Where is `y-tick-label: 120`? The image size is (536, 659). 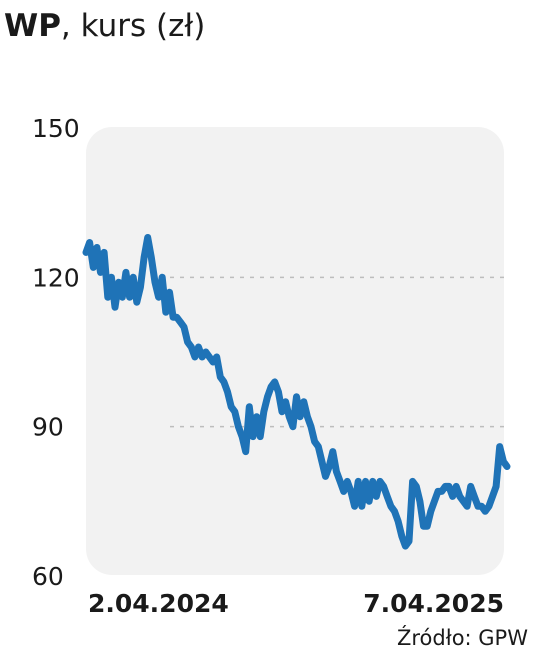 y-tick-label: 120 is located at coordinates (56, 277).